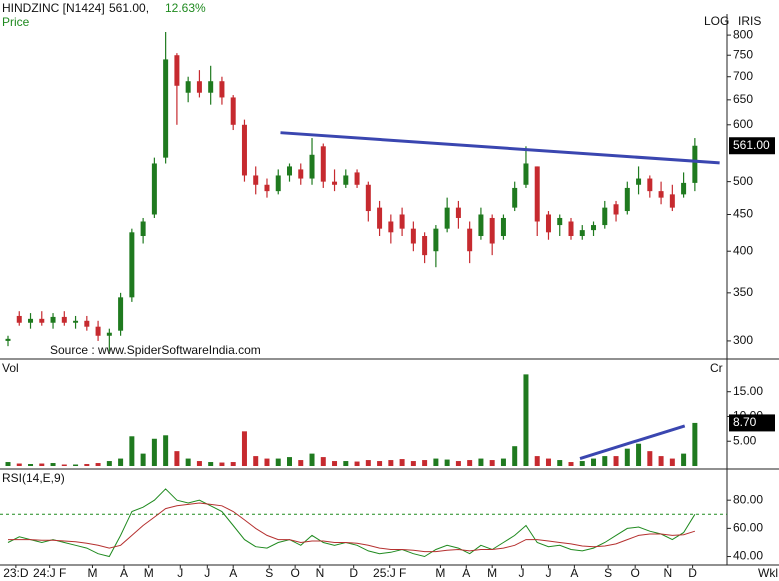  Describe the element at coordinates (743, 181) in the screenshot. I see `y-tick-label: 500` at that location.